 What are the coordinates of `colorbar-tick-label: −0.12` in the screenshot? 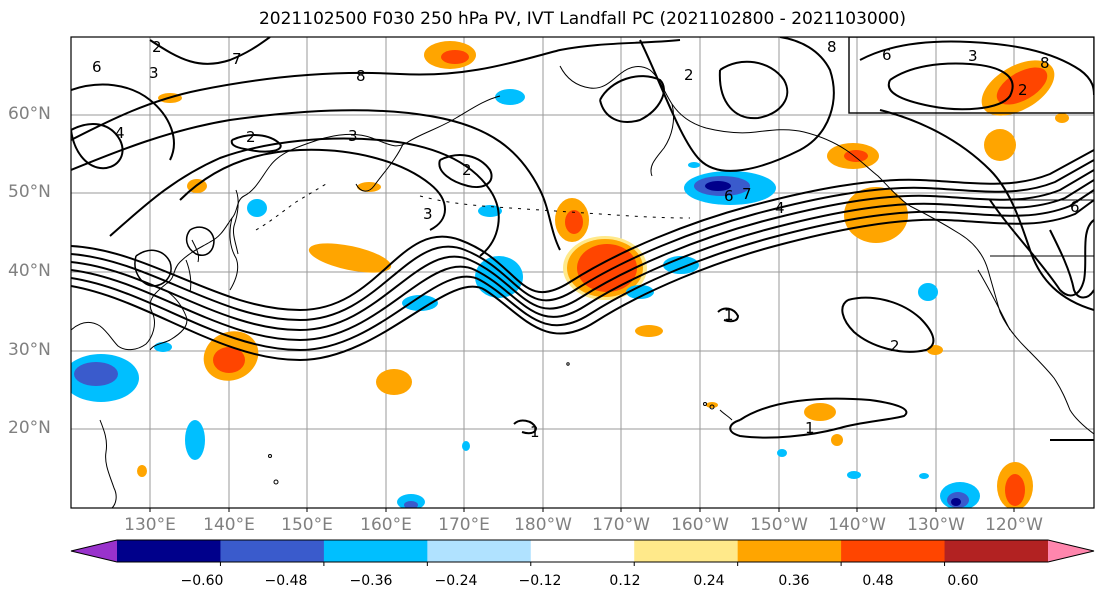 It's located at (540, 581).